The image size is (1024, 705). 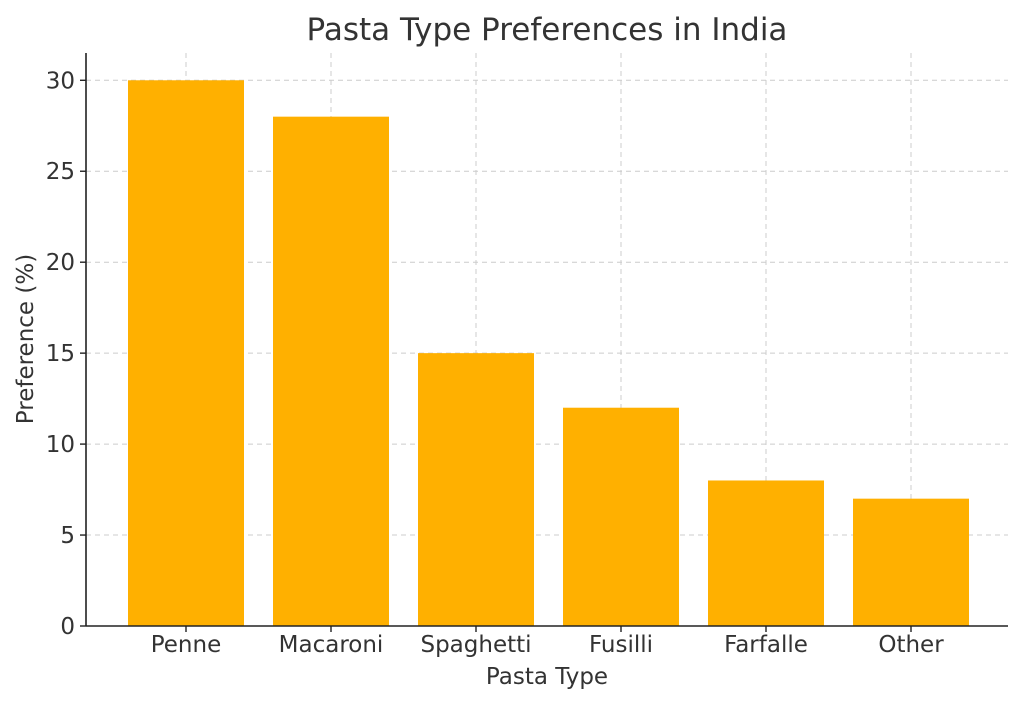 What do you see at coordinates (475, 645) in the screenshot?
I see `x-tick-label-spaghetti: Spaghetti` at bounding box center [475, 645].